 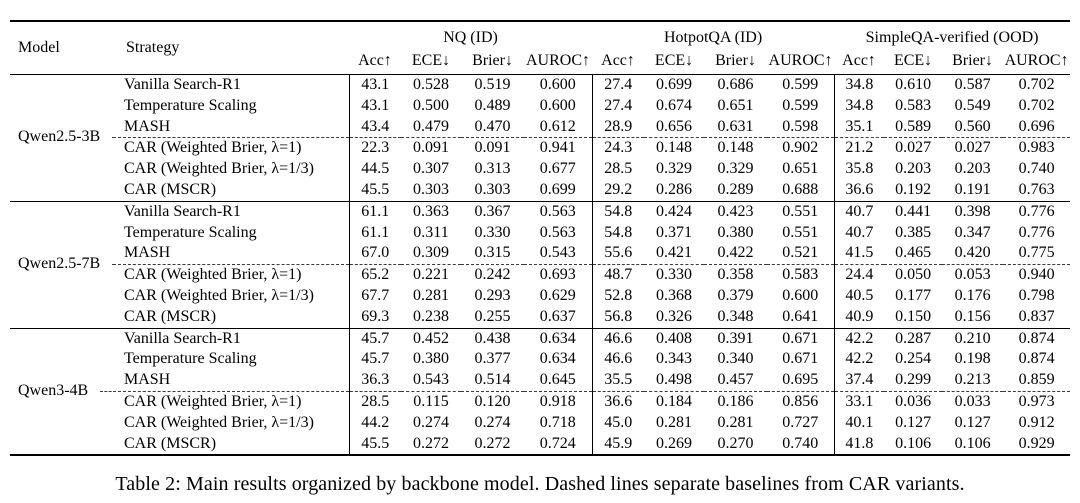 I want to click on metric-cell: 0.293, so click(x=492, y=295).